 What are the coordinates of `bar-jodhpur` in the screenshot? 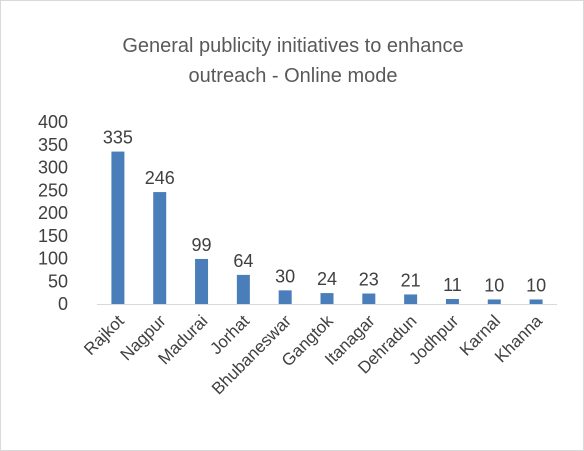 It's located at (452, 301).